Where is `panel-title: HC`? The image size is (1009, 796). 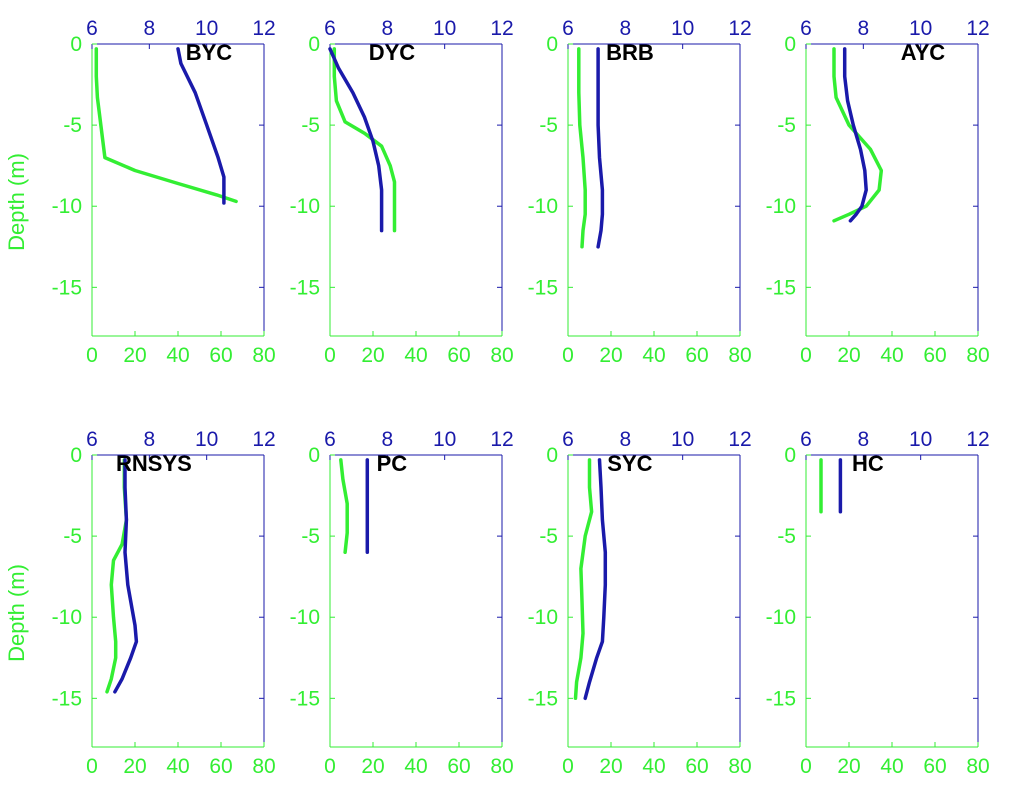
panel-title: HC is located at coordinates (868, 463).